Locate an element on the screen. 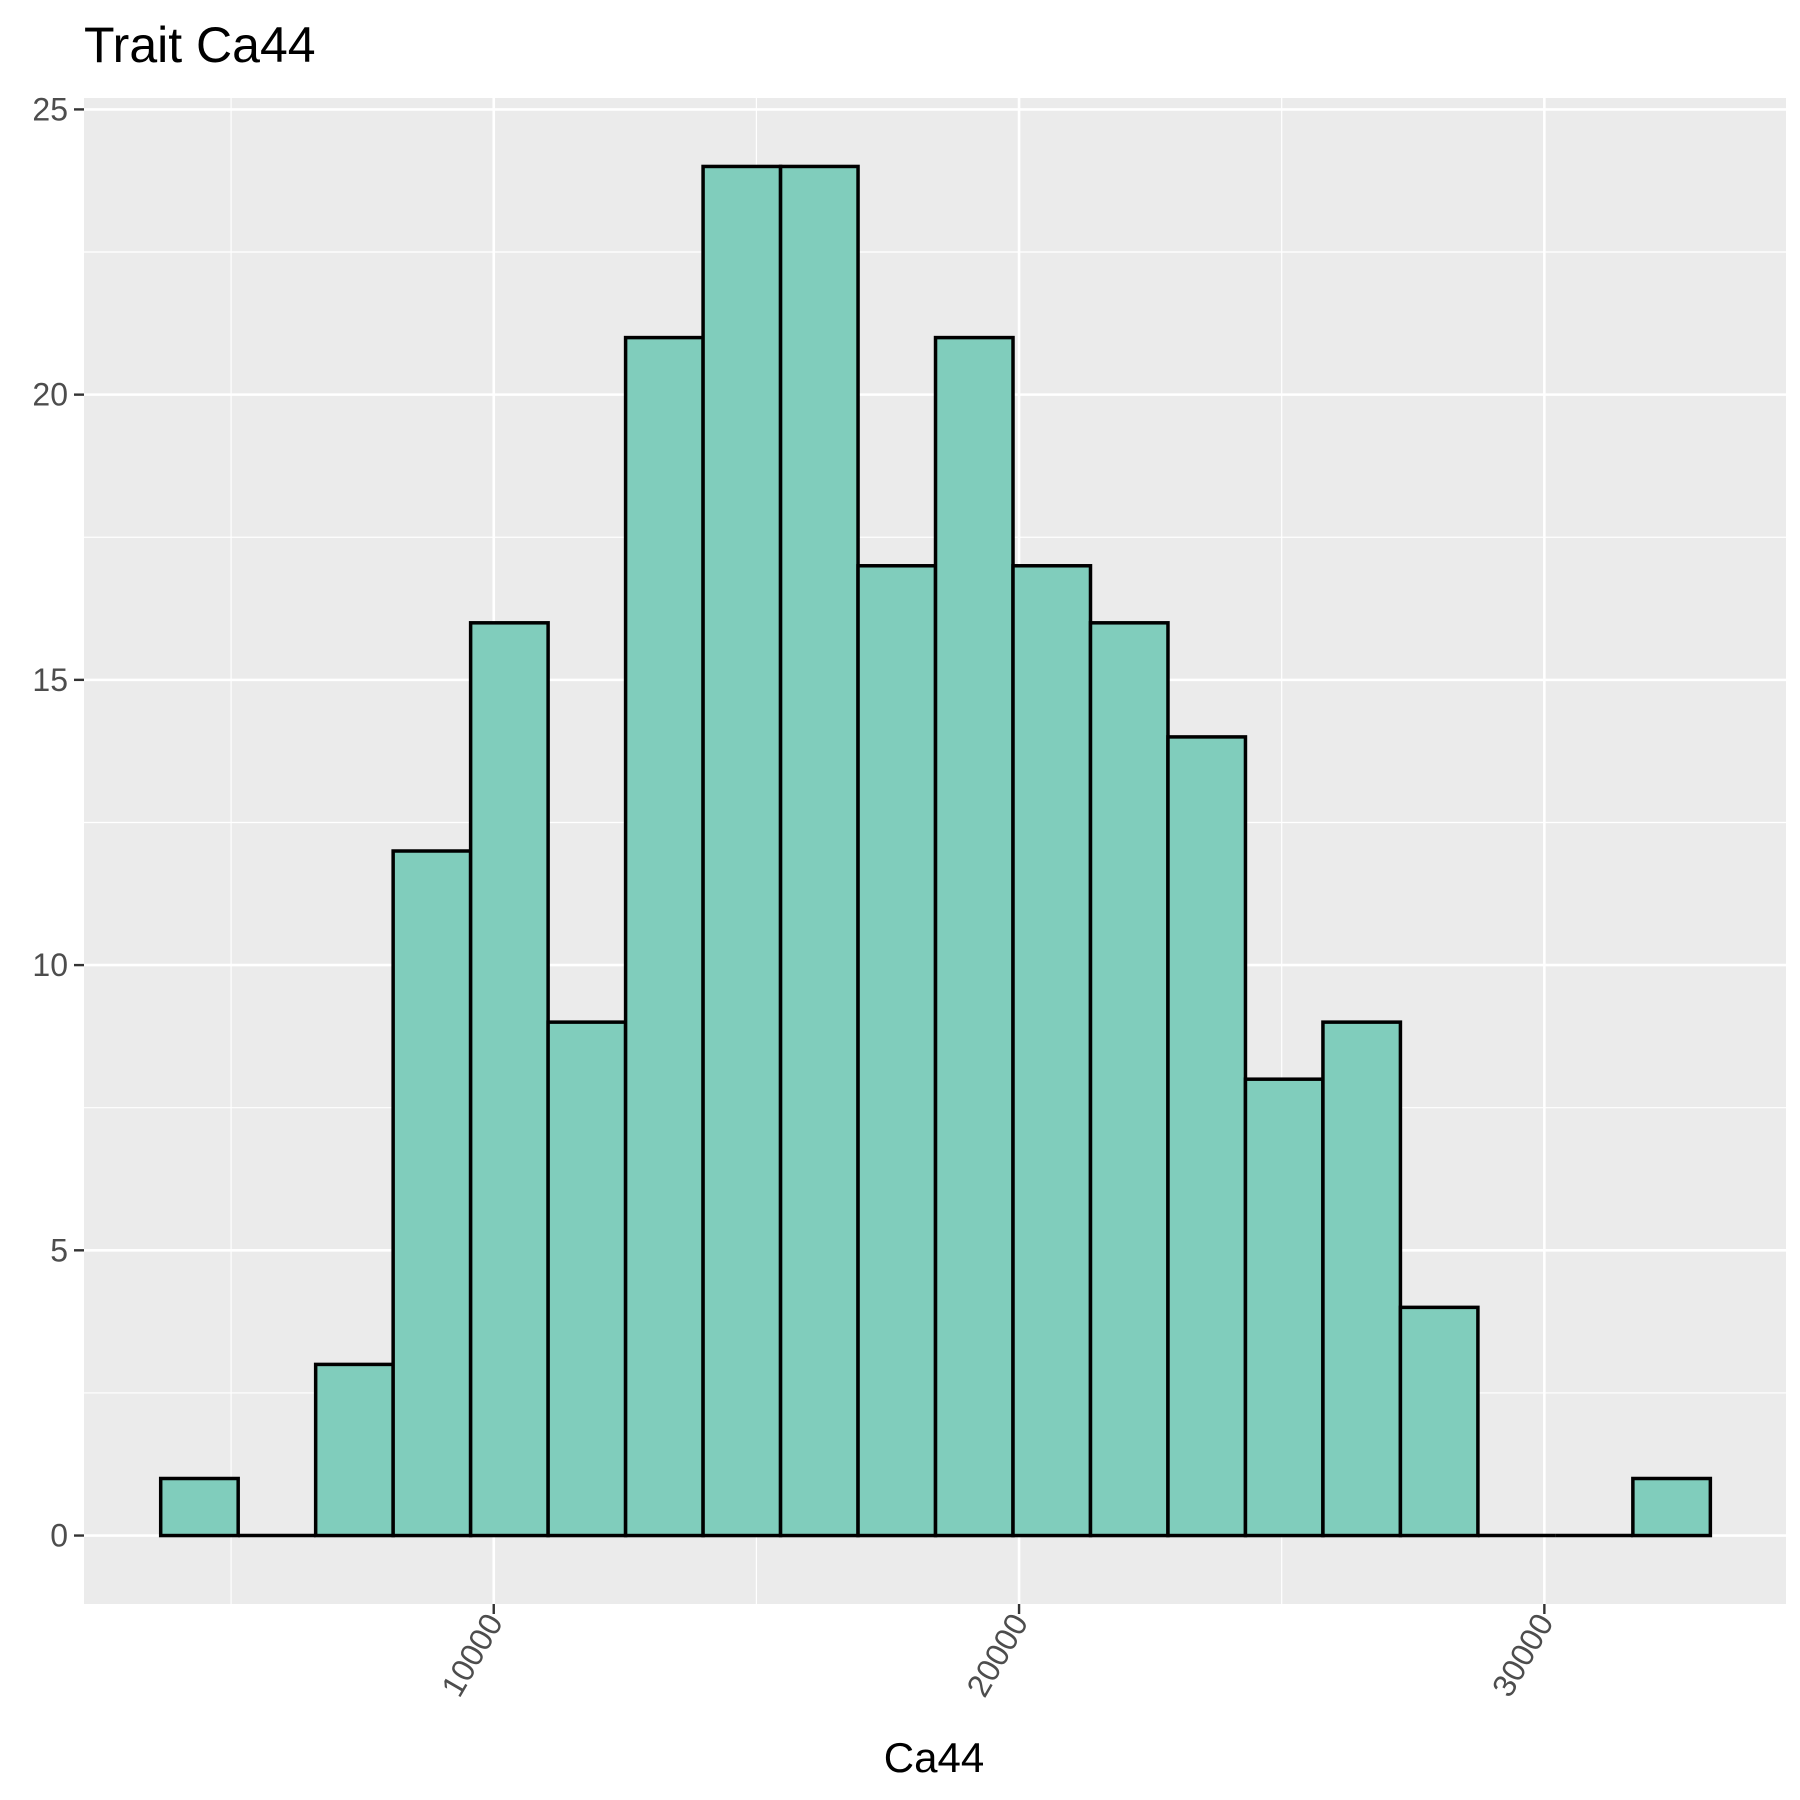 The image size is (1800, 1800). y-tick-label: 5 is located at coordinates (59, 1250).